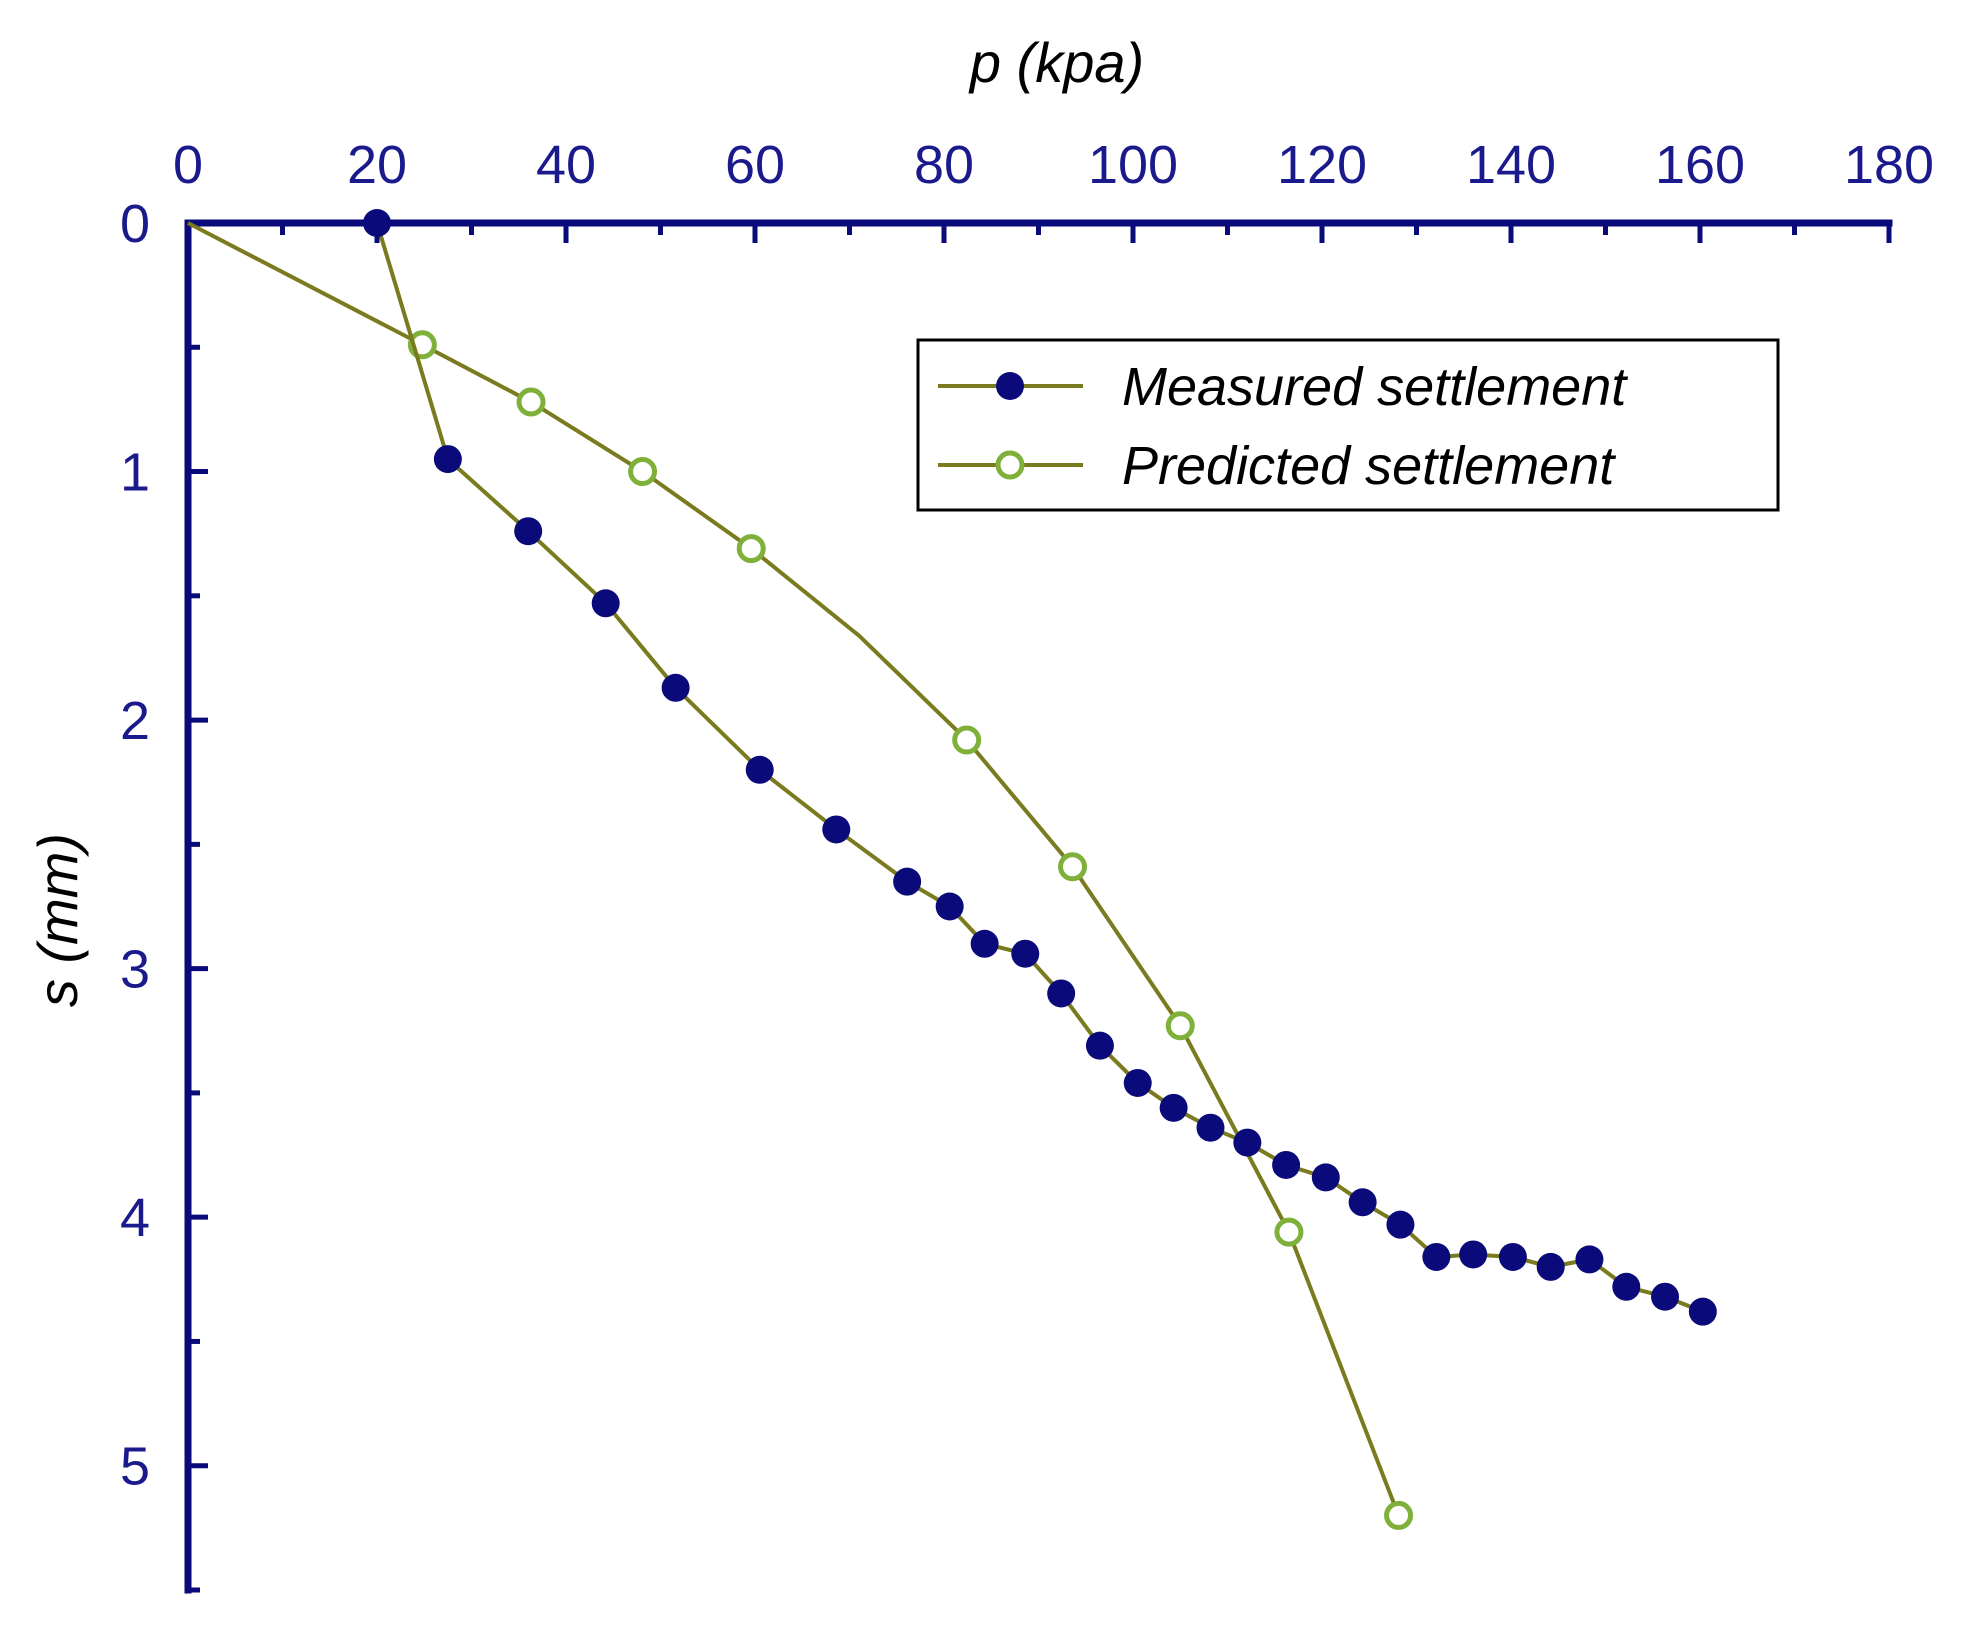  I want to click on x-tick-label: 20, so click(377, 165).